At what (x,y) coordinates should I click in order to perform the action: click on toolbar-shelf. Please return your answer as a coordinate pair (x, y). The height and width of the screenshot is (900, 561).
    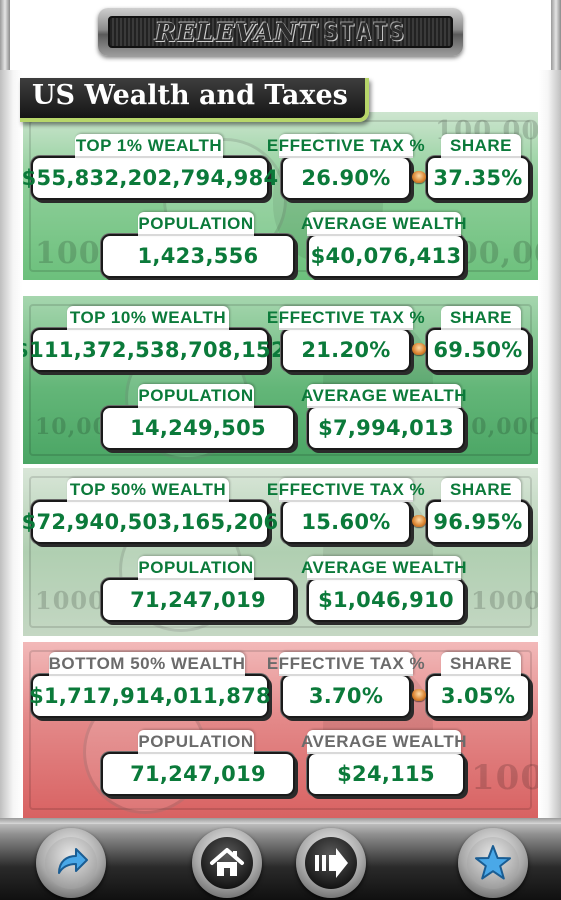
    Looking at the image, I should click on (280, 821).